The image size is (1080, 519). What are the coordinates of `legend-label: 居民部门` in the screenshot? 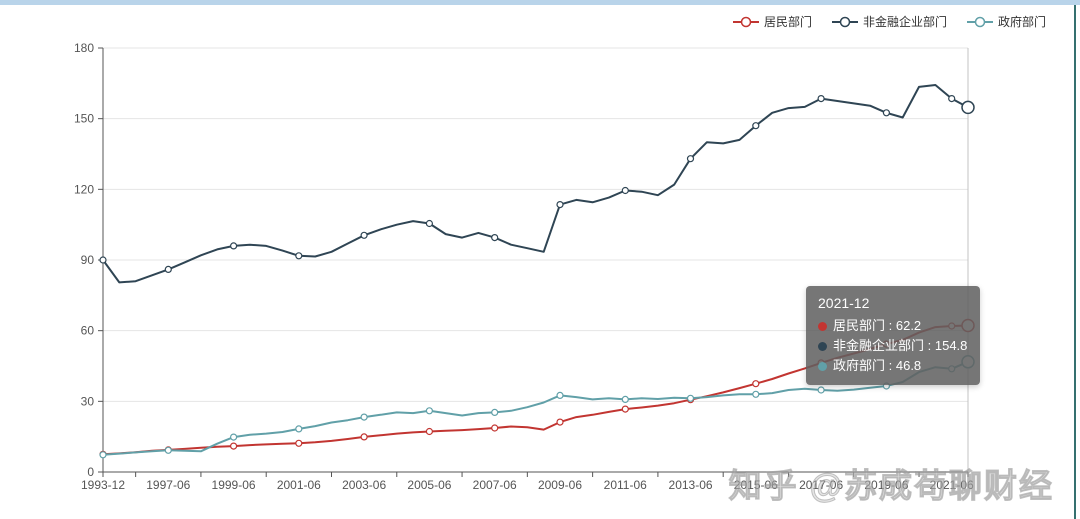 It's located at (787, 22).